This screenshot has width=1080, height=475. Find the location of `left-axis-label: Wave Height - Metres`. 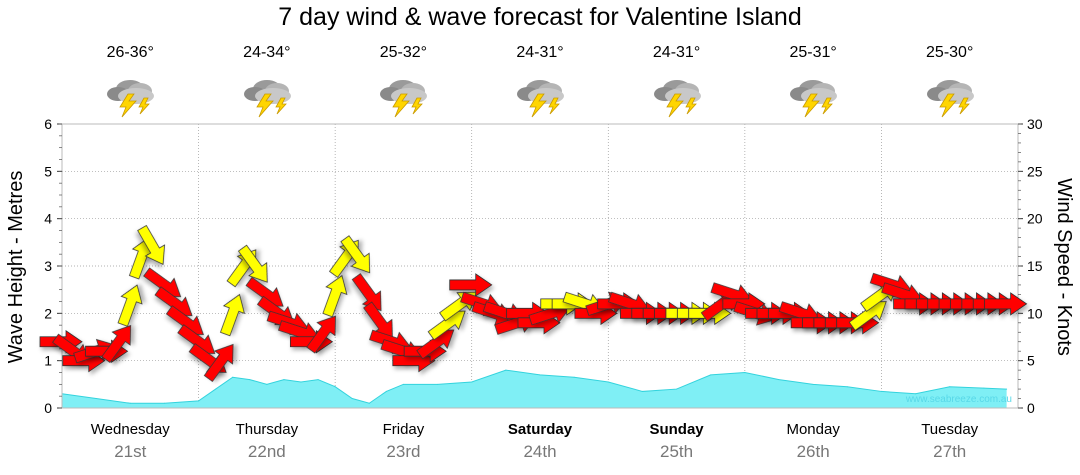

left-axis-label: Wave Height - Metres is located at coordinates (16, 267).